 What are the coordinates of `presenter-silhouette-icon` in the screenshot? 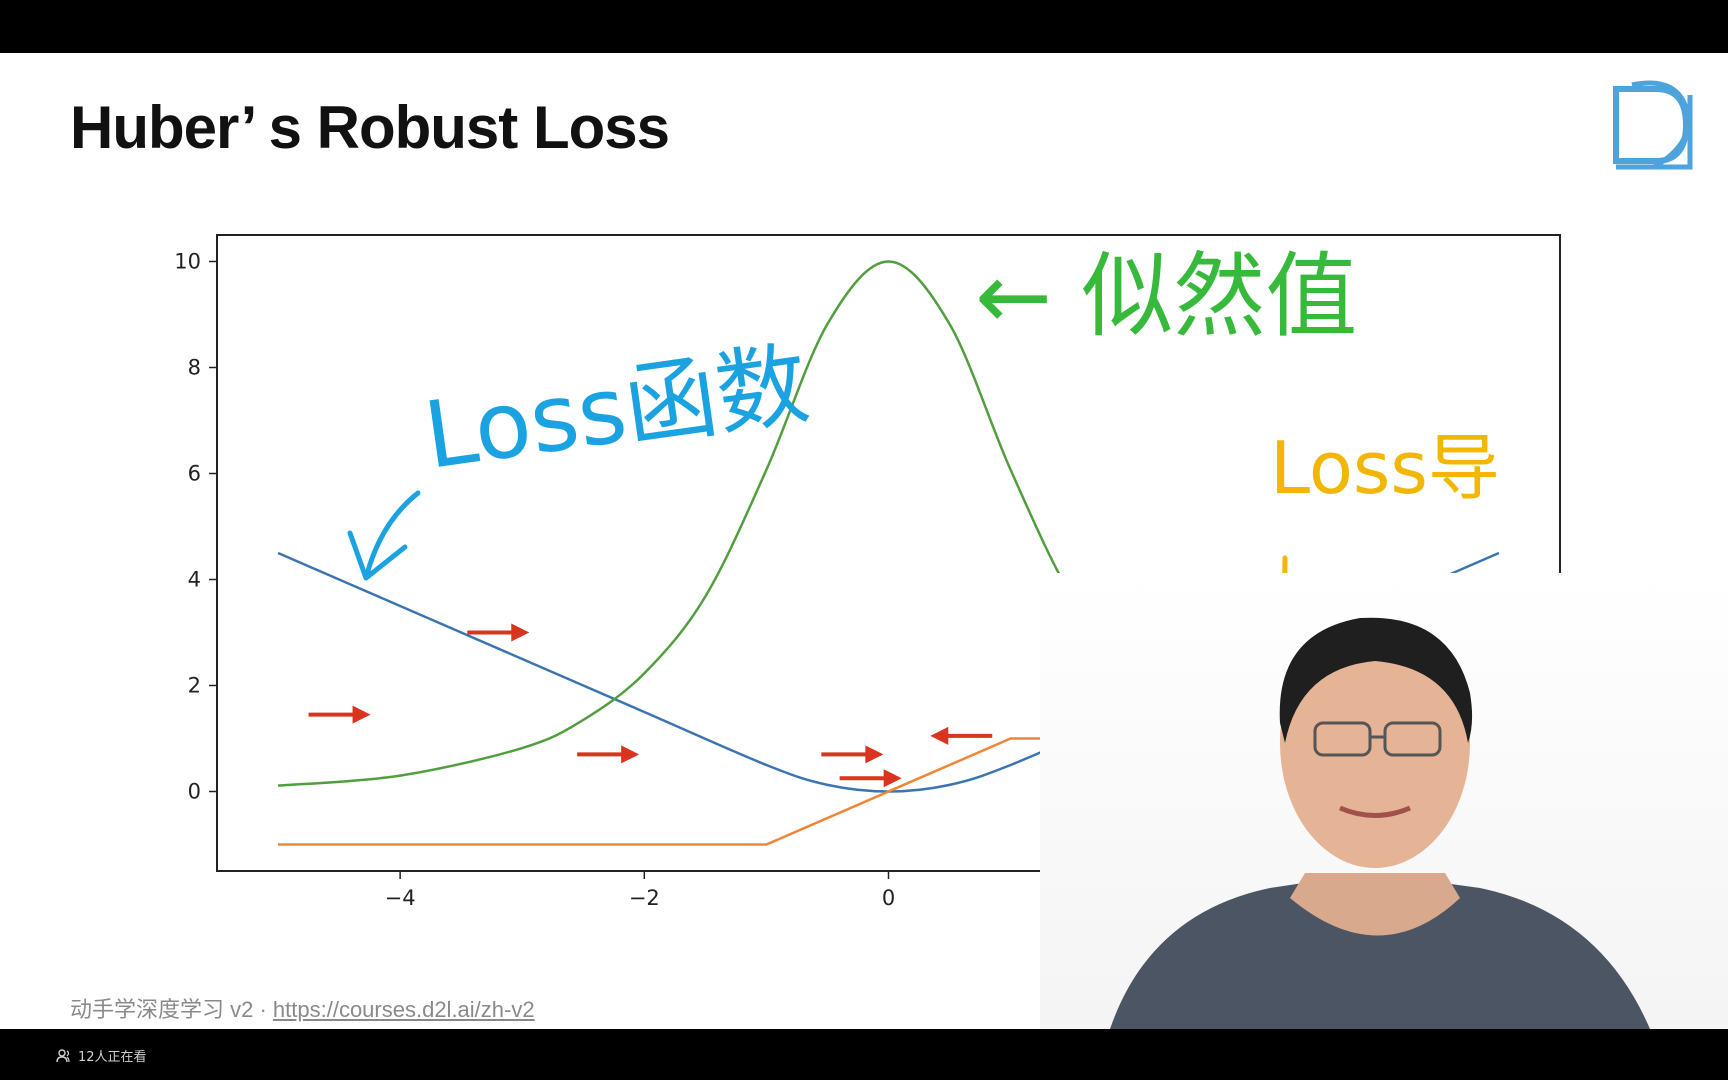 It's located at (1380, 823).